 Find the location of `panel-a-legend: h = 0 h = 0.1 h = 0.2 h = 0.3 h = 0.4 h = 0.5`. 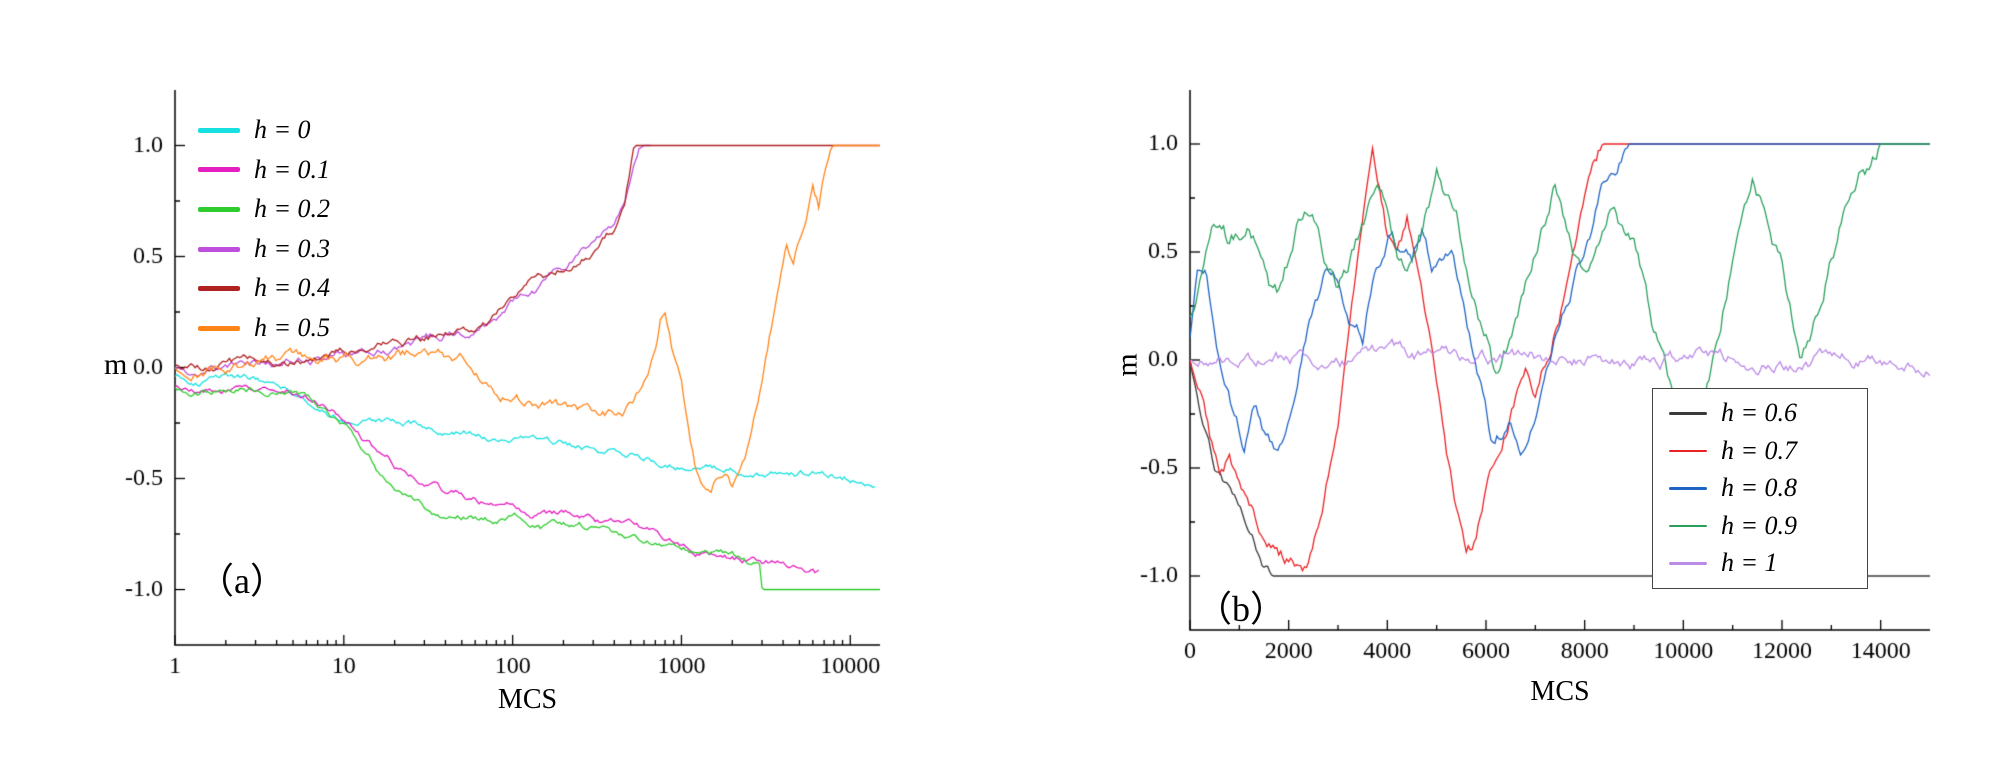

panel-a-legend: h = 0 h = 0.1 h = 0.2 h = 0.3 h = 0.4 h = 0.5 is located at coordinates (264, 229).